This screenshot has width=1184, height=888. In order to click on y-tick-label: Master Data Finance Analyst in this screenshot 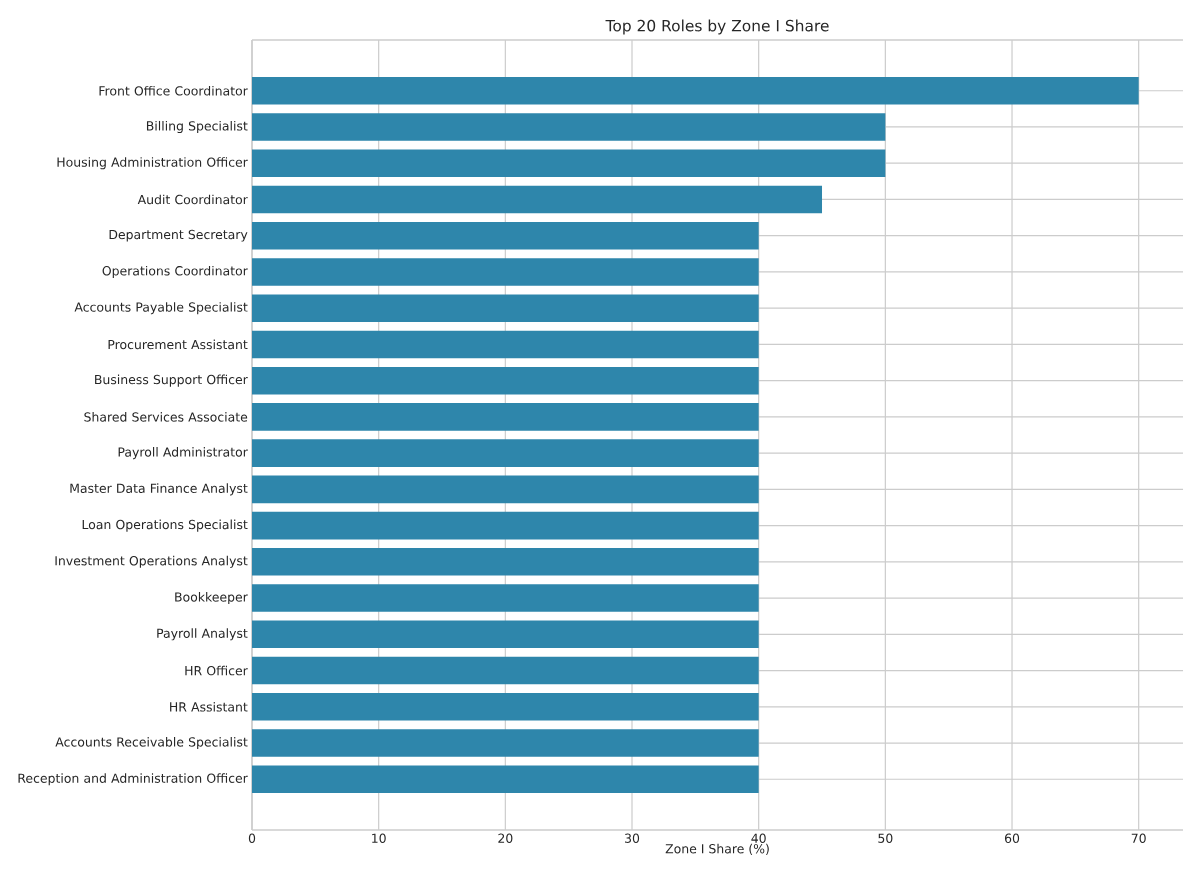, I will do `click(159, 489)`.